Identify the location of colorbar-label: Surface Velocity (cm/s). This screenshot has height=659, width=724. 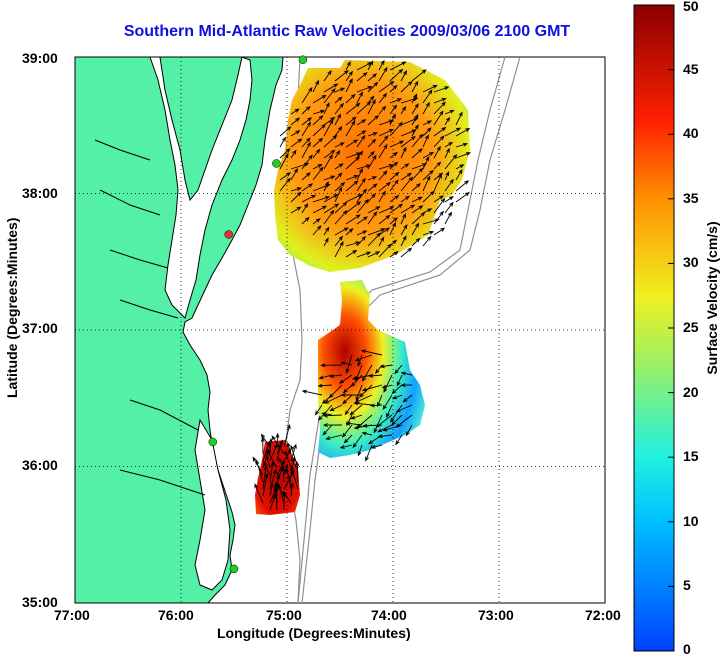
(712, 298).